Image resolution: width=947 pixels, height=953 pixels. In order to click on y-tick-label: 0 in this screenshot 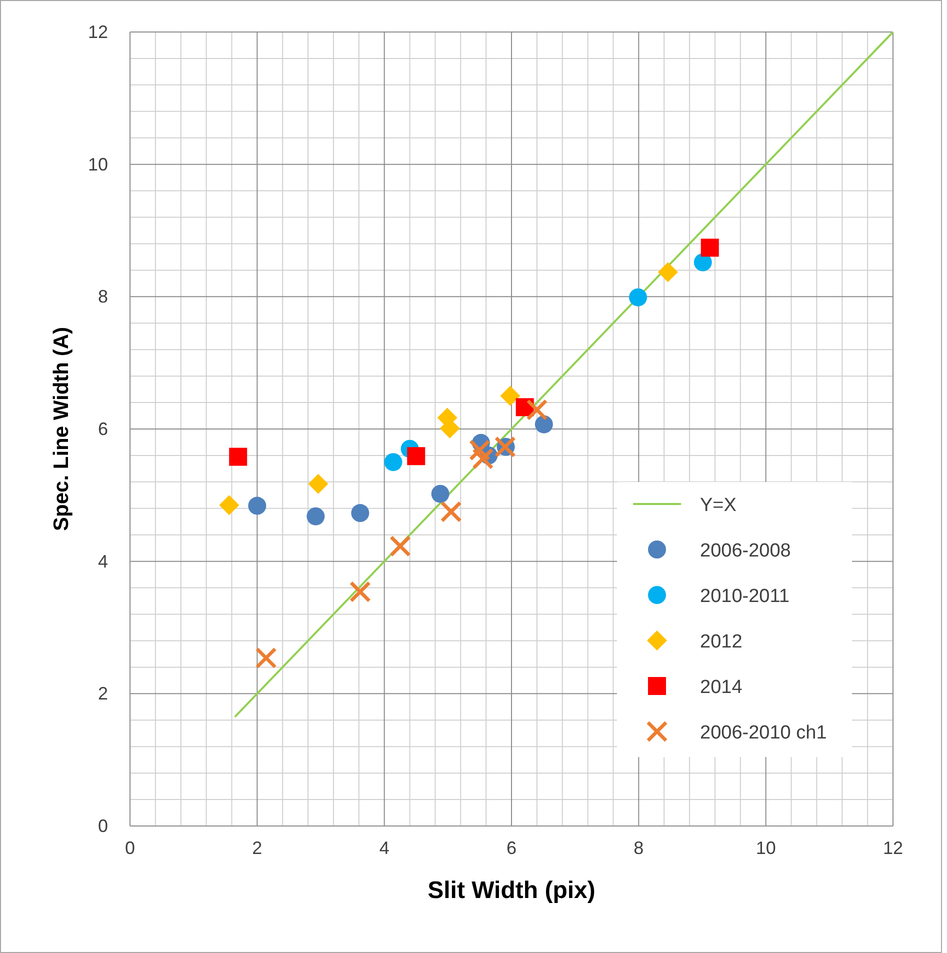, I will do `click(103, 826)`.